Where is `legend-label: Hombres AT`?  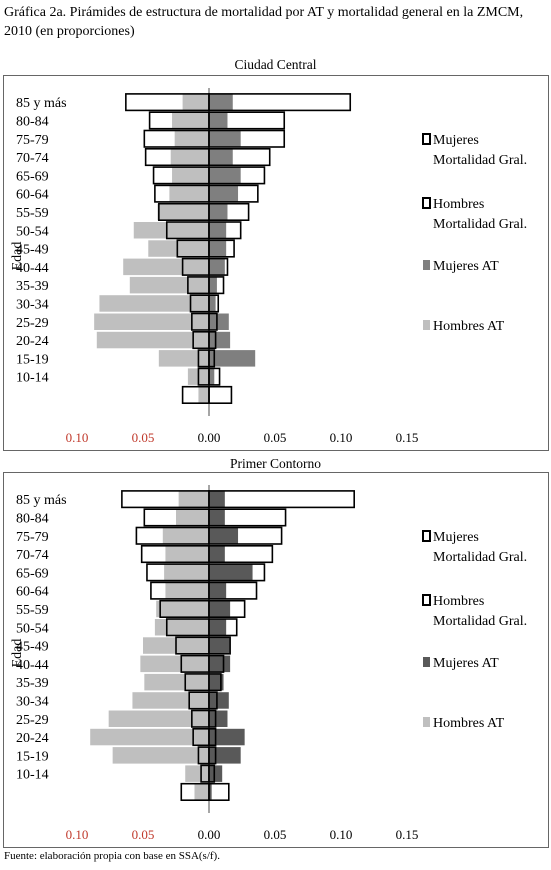 legend-label: Hombres AT is located at coordinates (469, 723).